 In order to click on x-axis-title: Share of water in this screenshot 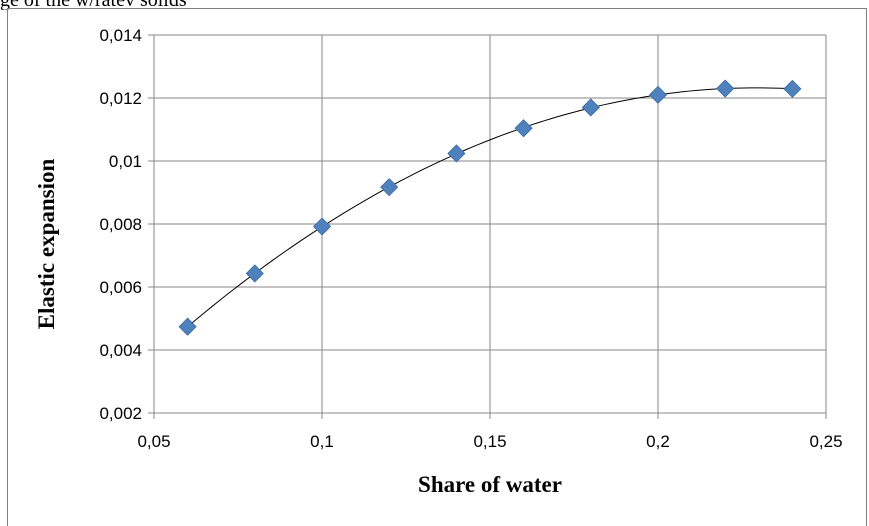, I will do `click(490, 484)`.